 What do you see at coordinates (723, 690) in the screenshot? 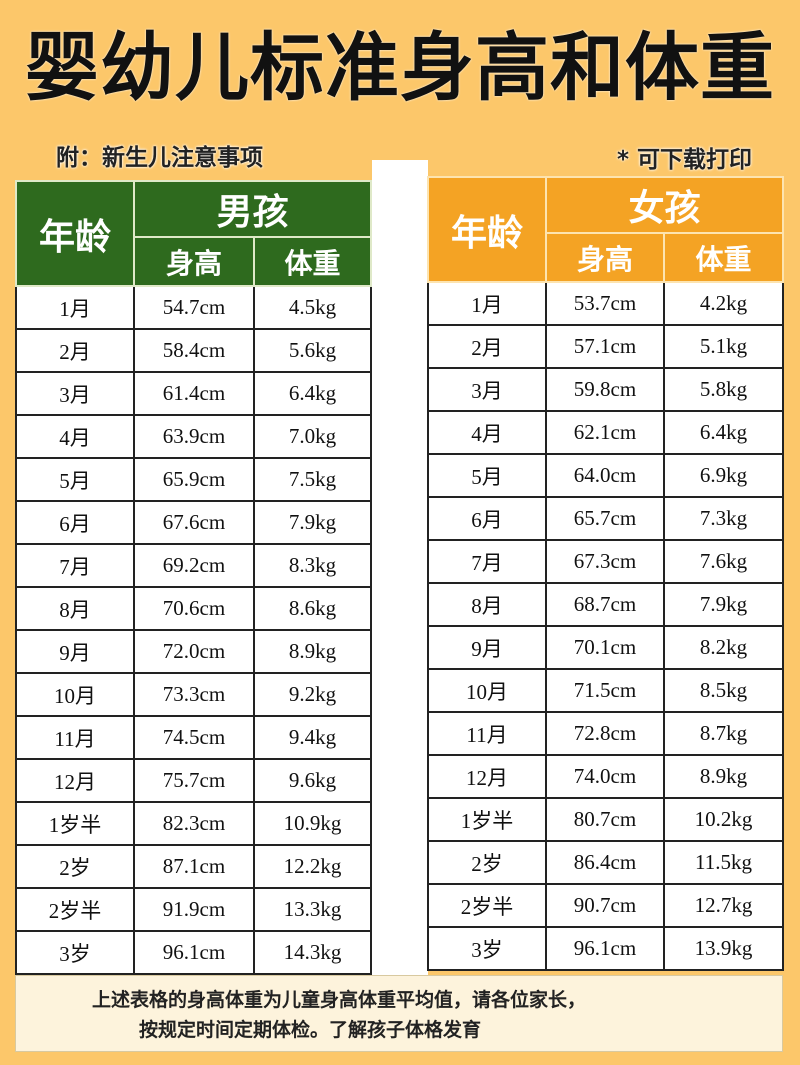
I see `weight-cell: 8.5kg` at bounding box center [723, 690].